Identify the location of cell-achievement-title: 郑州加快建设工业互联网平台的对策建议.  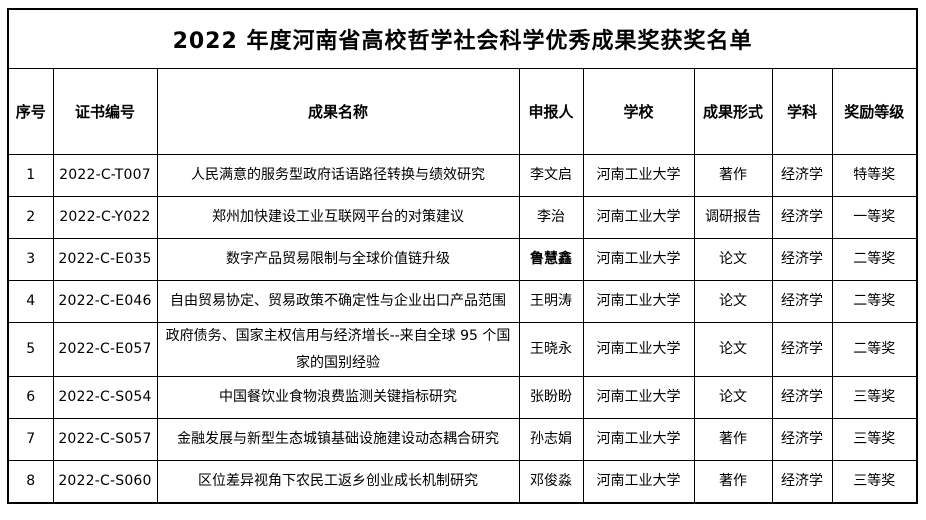
(338, 217).